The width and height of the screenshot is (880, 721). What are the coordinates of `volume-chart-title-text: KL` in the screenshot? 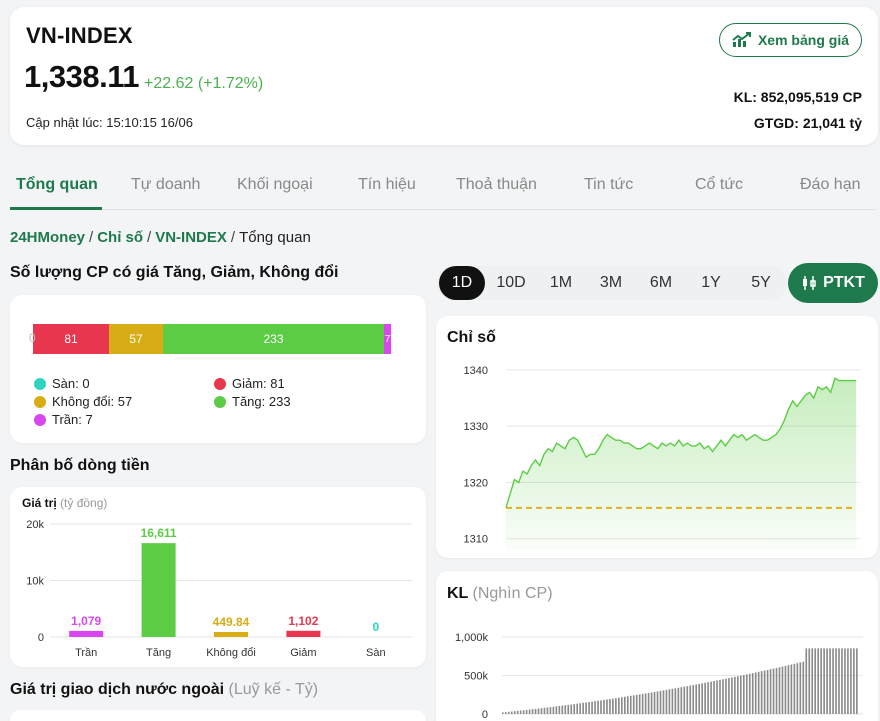 It's located at (458, 593).